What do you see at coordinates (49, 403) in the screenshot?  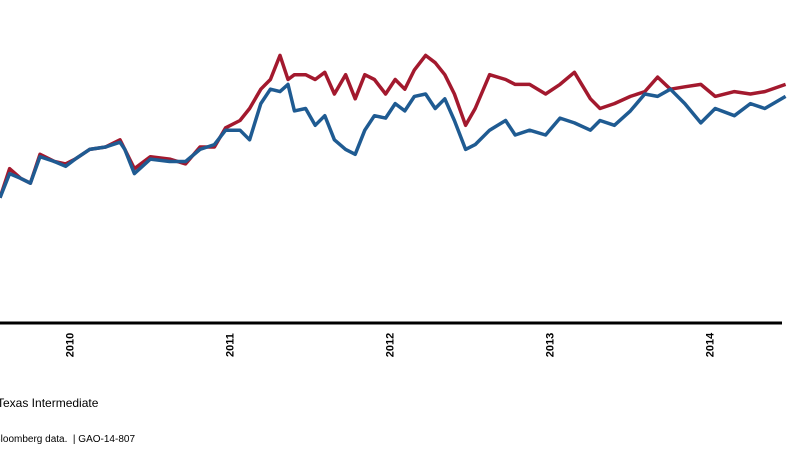 I see `legend-label: Texas Intermediate` at bounding box center [49, 403].